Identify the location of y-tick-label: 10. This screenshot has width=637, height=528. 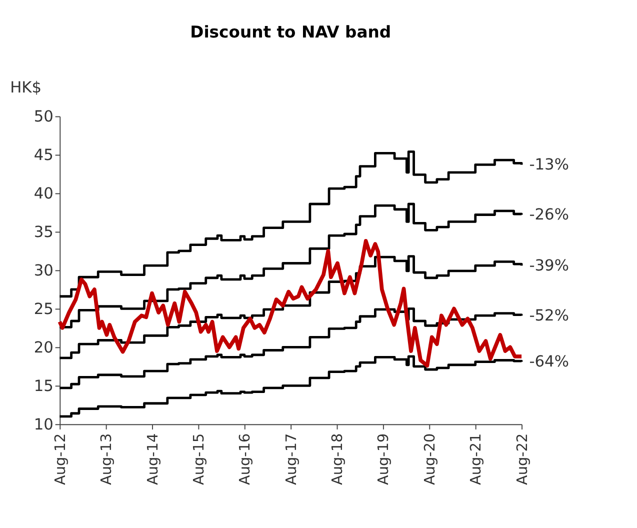
(44, 424).